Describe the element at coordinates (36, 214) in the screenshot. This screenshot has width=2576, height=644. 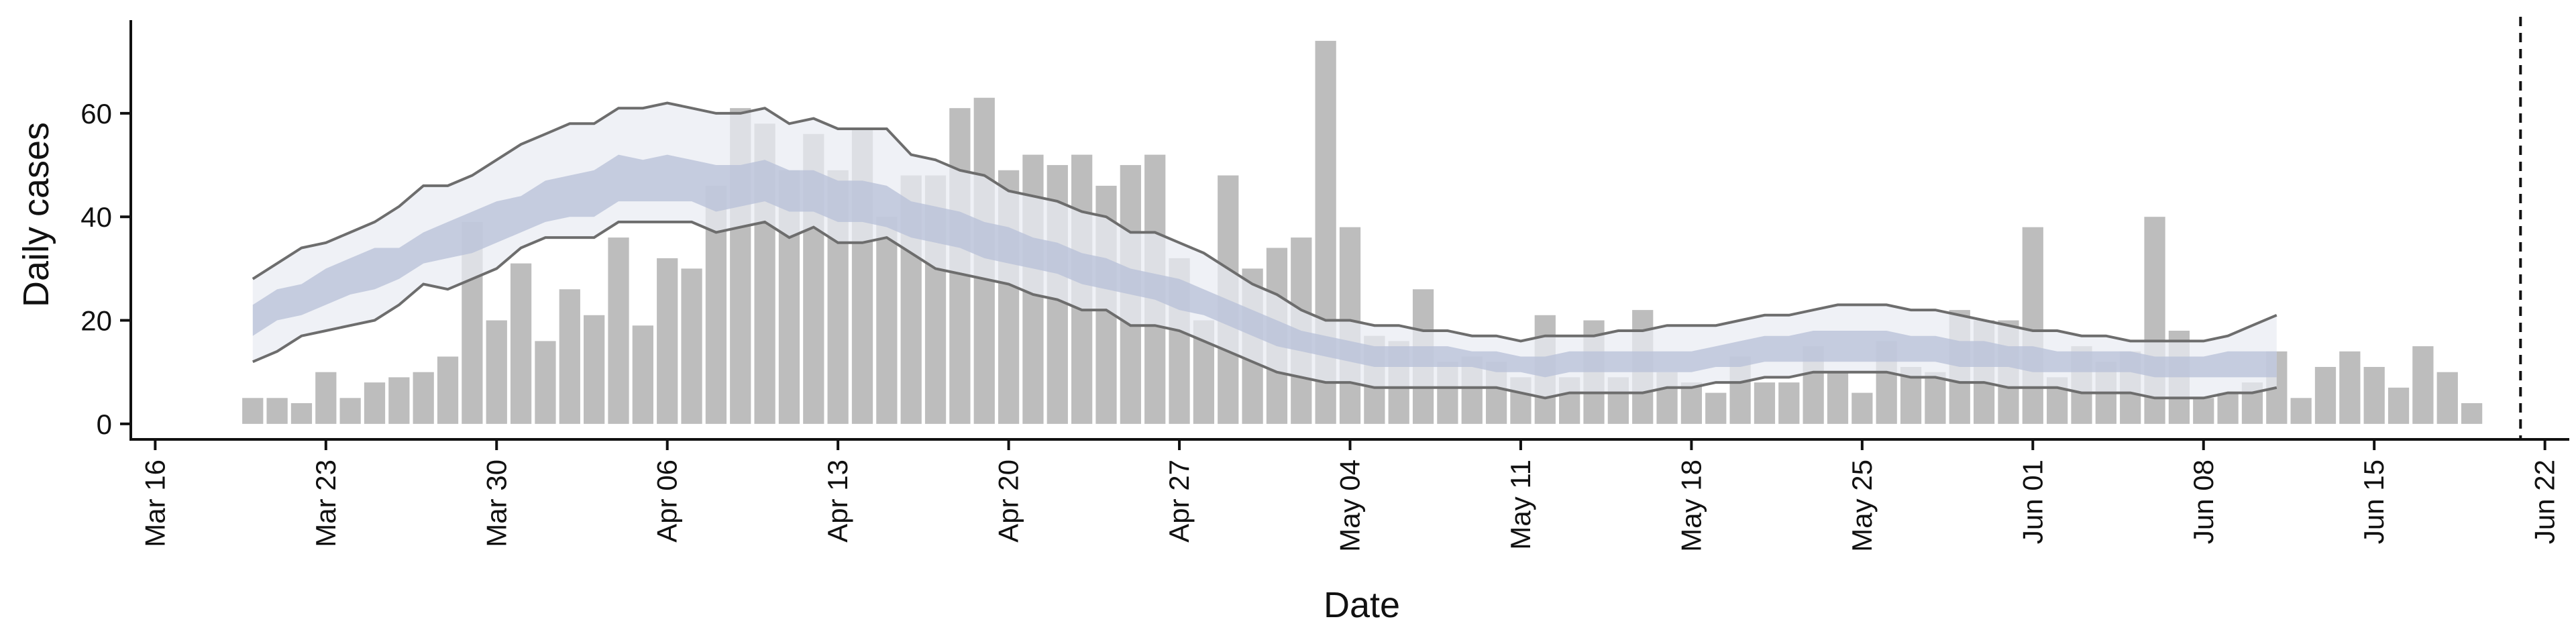
I see `y-axis-title: Daily cases` at that location.